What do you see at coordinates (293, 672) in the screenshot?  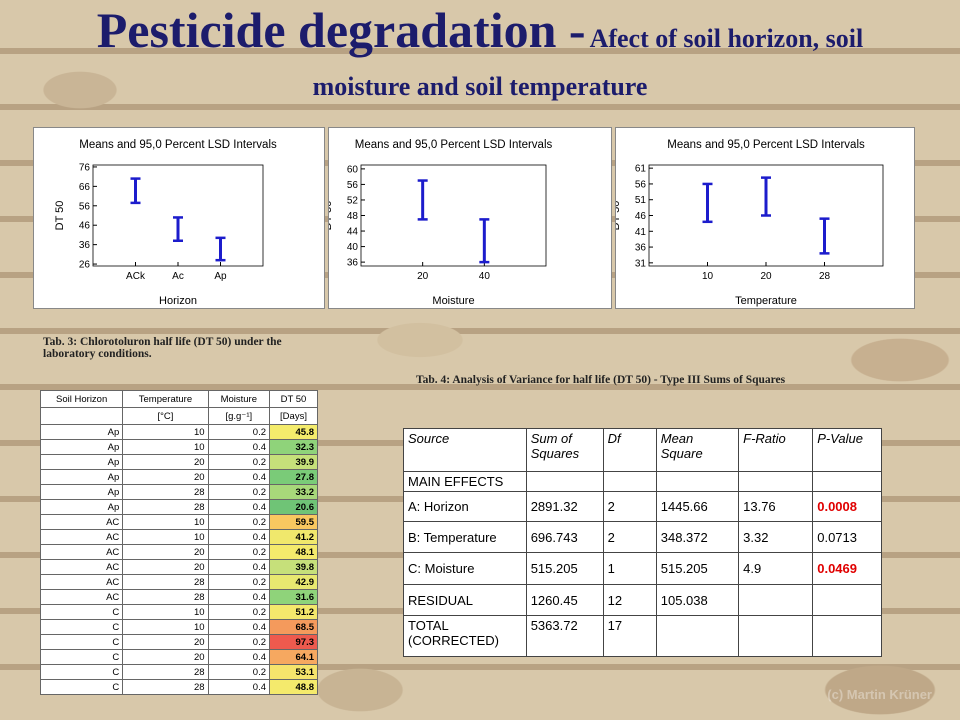 I see `cell: 53.1` at bounding box center [293, 672].